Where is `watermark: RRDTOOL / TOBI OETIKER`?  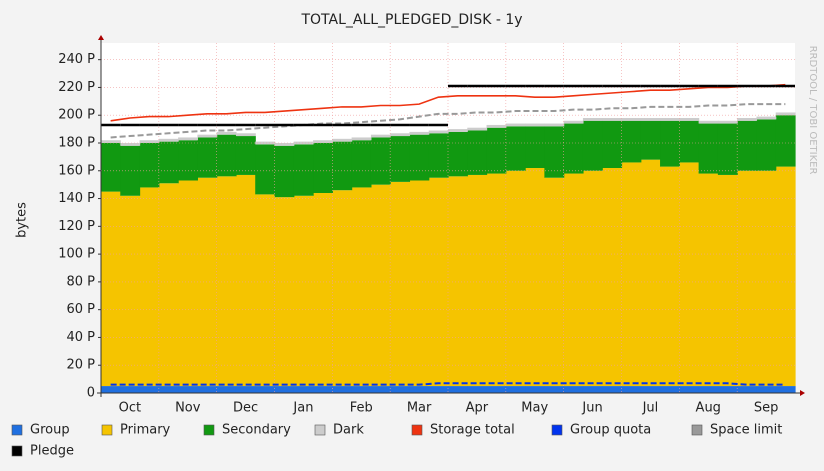
watermark: RRDTOOL / TOBI OETIKER is located at coordinates (812, 110).